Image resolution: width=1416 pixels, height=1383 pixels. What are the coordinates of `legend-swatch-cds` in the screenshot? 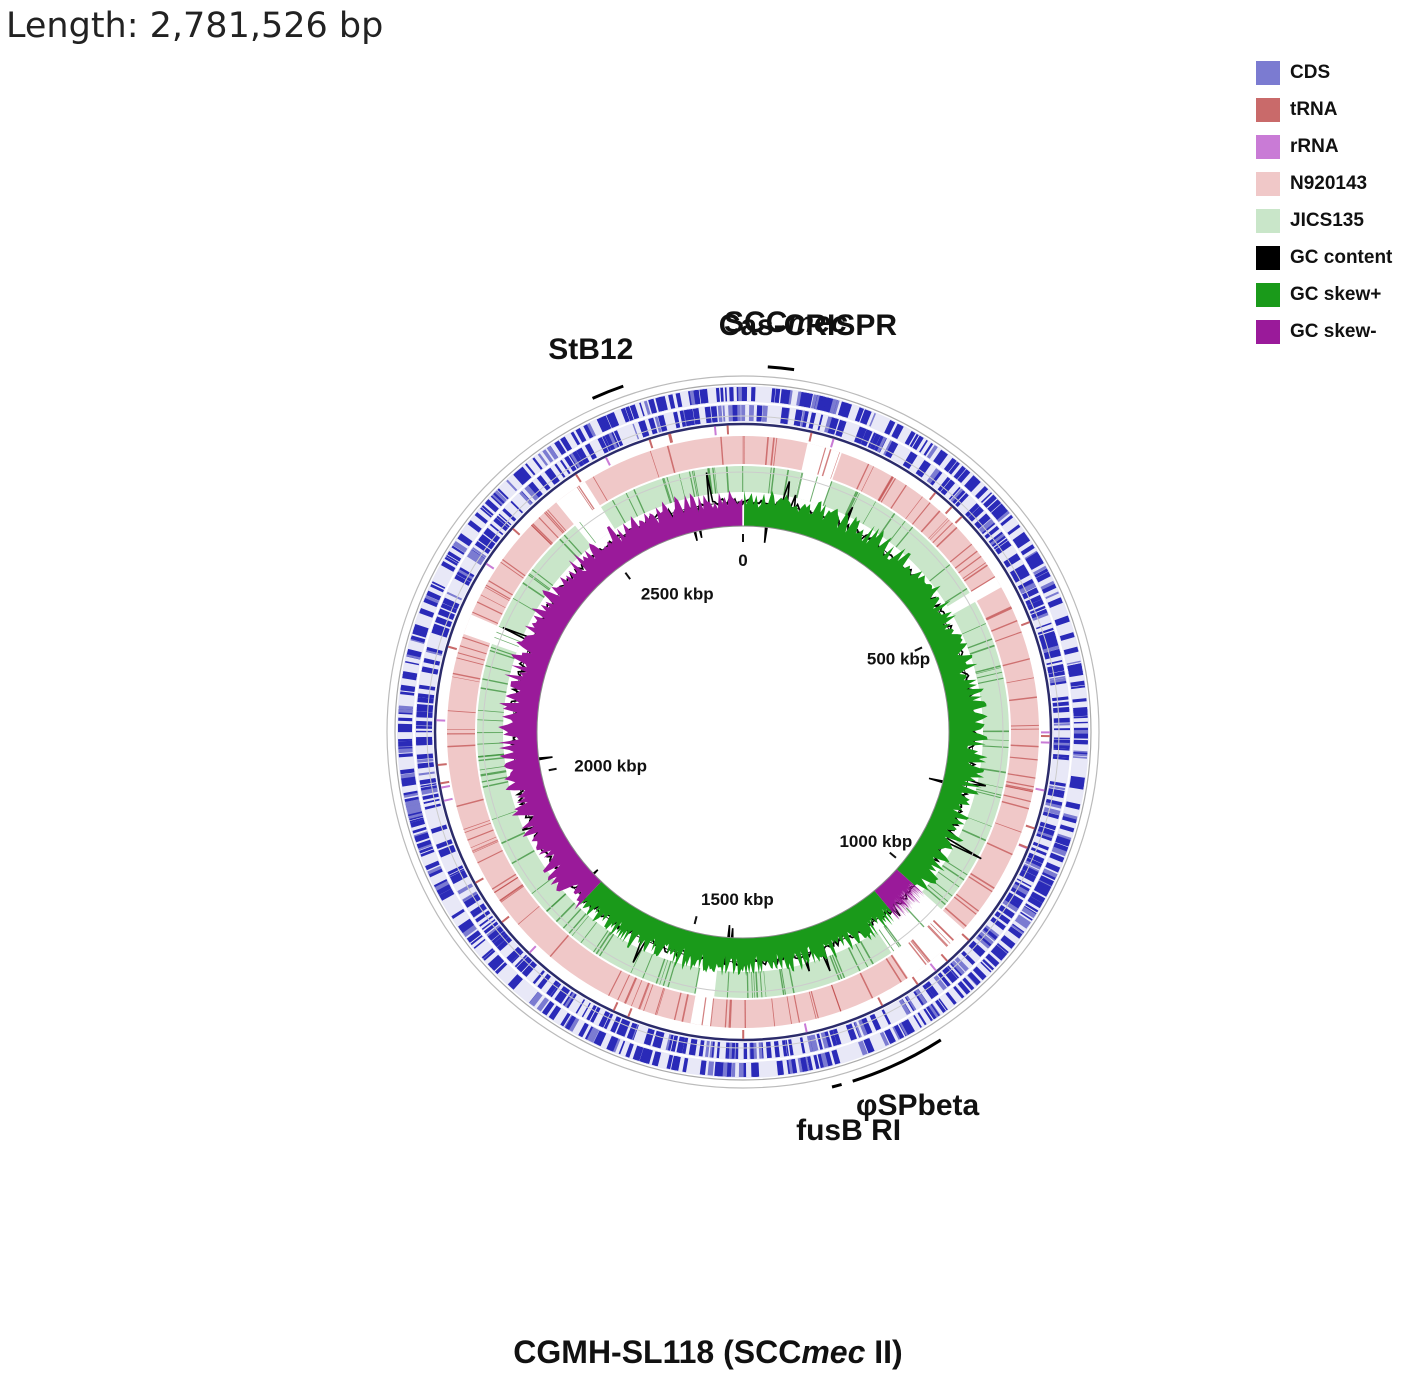 It's located at (1268, 72).